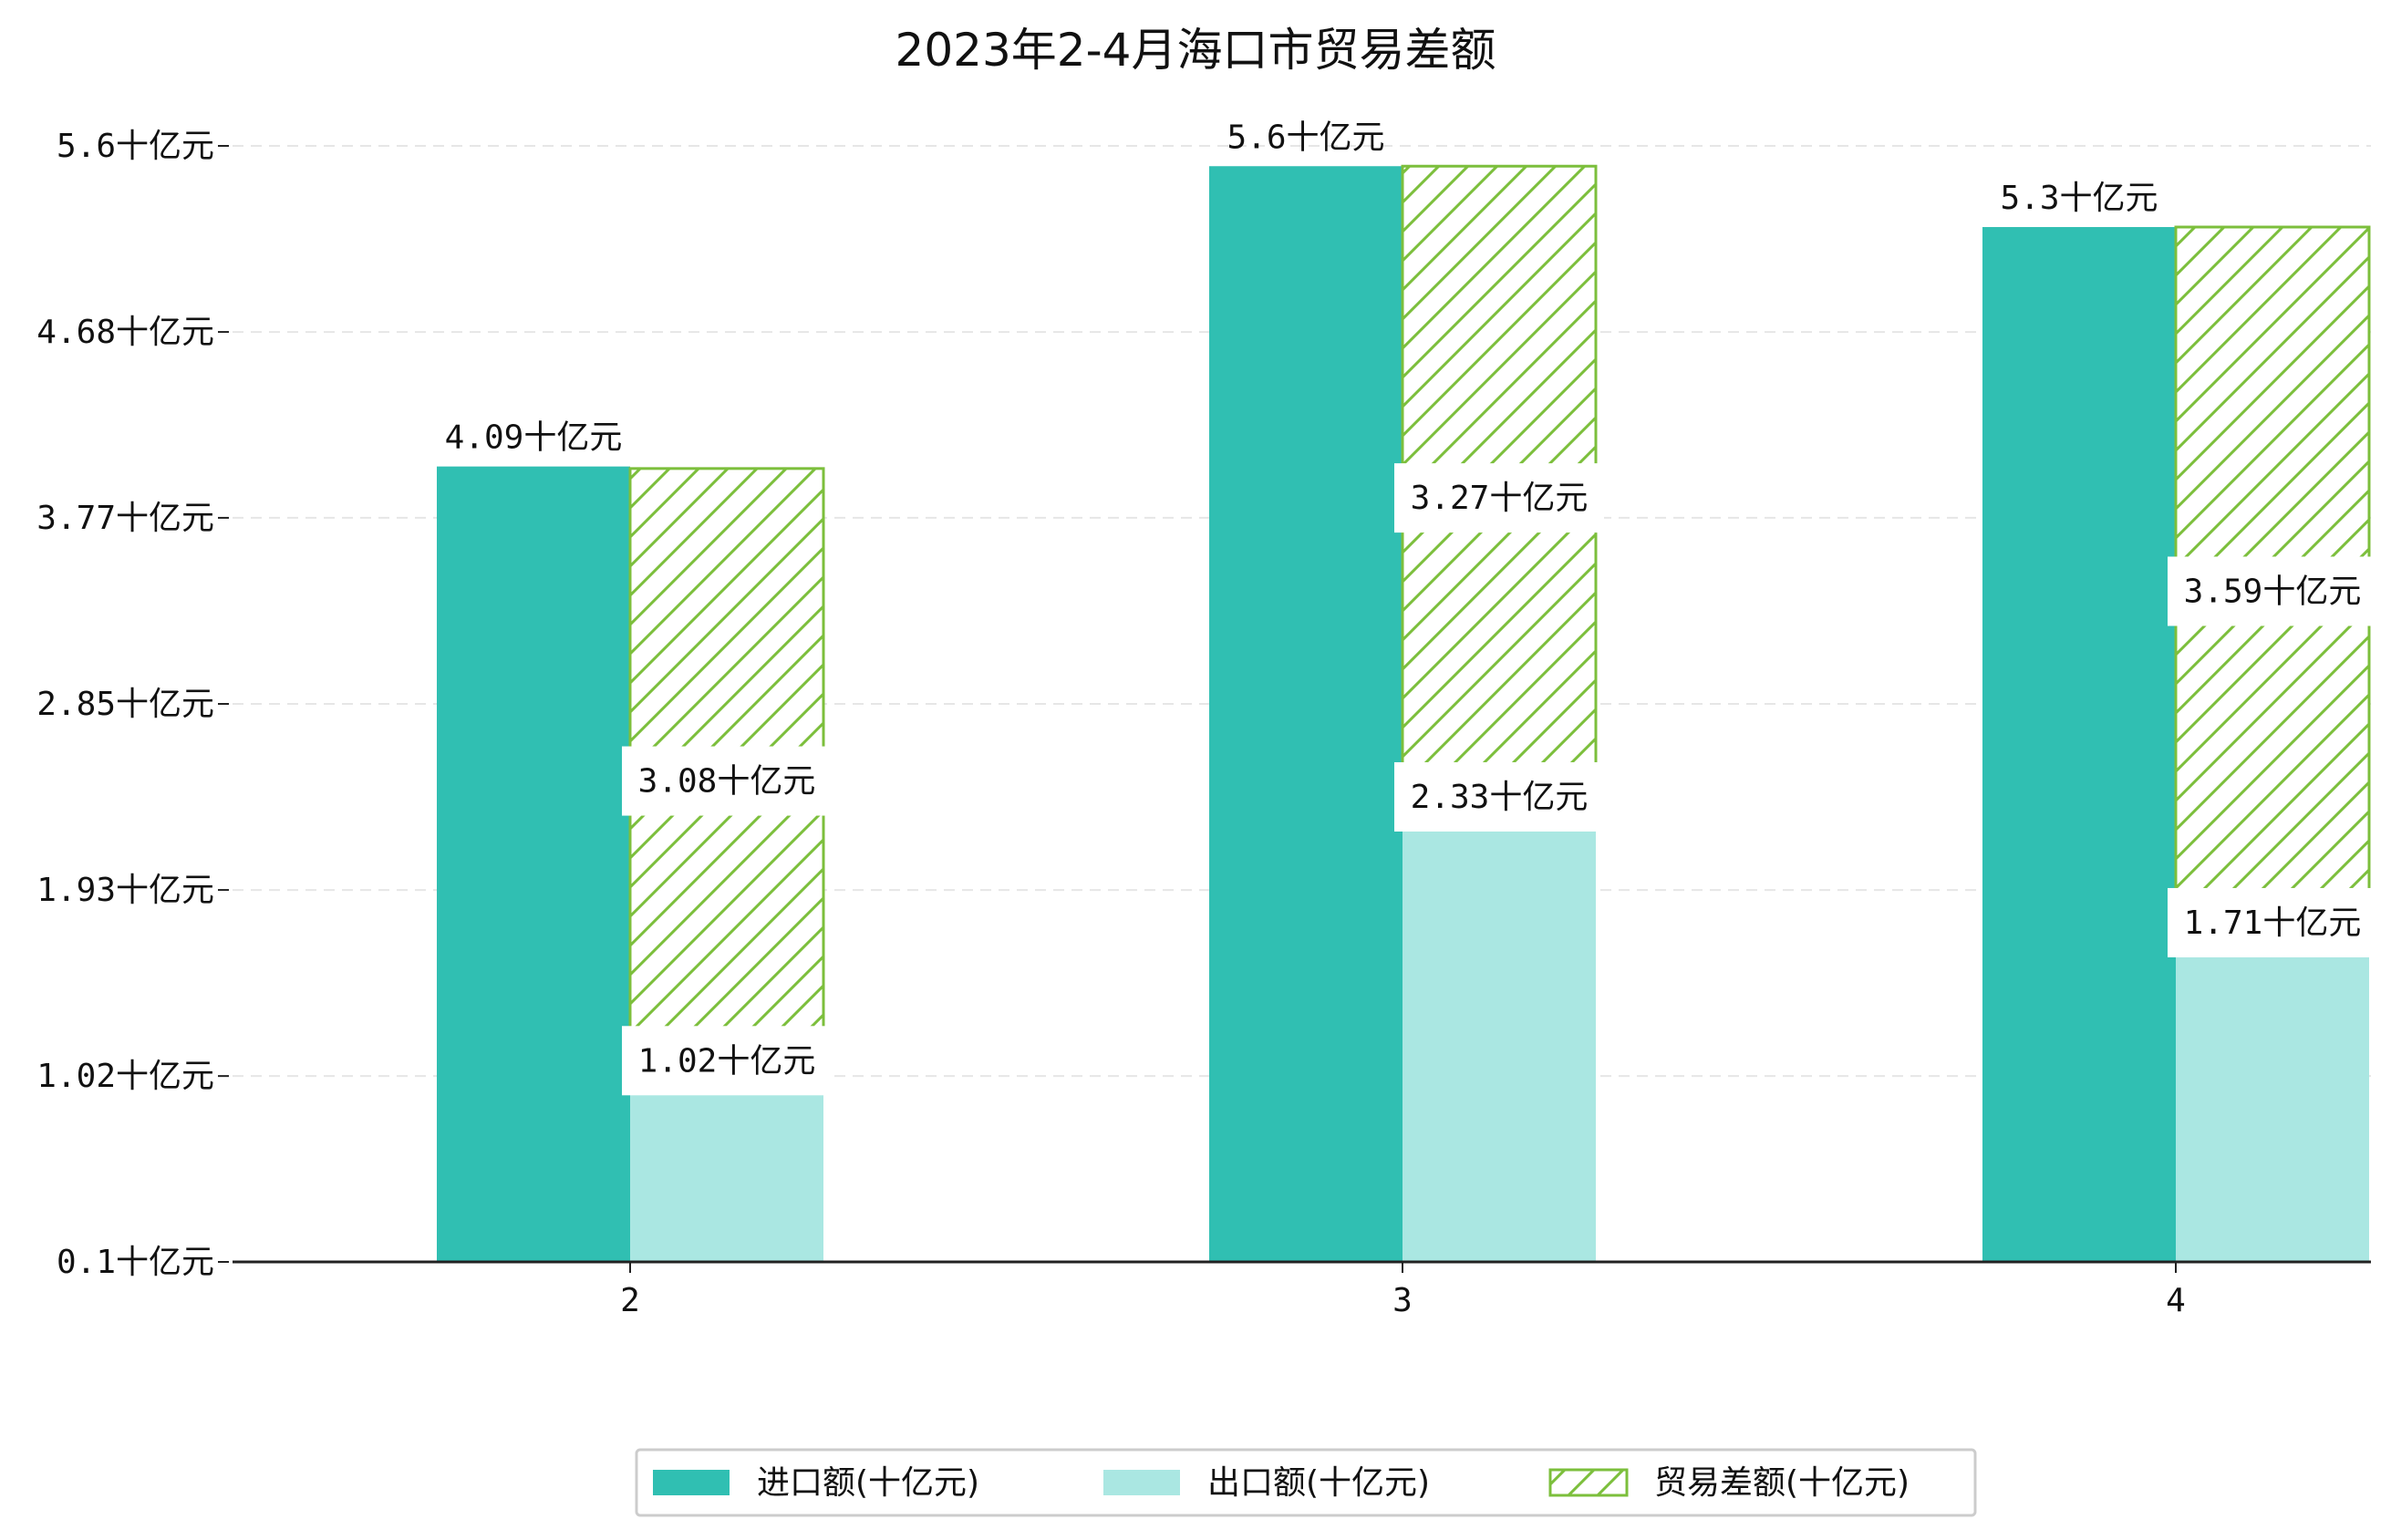 Image resolution: width=2391 pixels, height=1540 pixels. What do you see at coordinates (125, 704) in the screenshot?
I see `y-tick-label: 2.85十亿元` at bounding box center [125, 704].